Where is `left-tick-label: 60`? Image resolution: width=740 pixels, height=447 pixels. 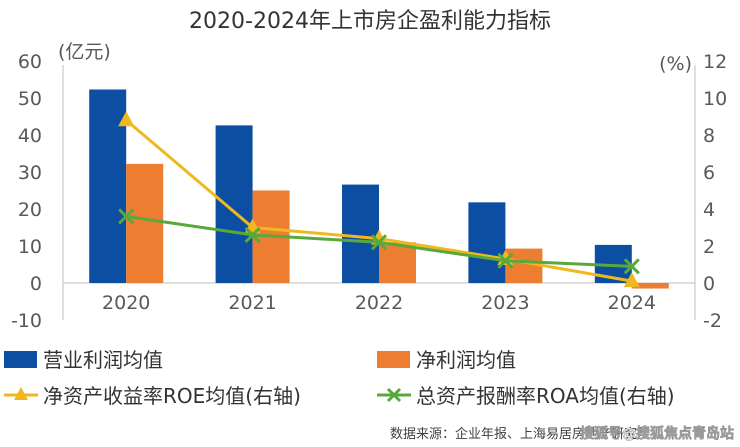
left-tick-label: 60 is located at coordinates (30, 62).